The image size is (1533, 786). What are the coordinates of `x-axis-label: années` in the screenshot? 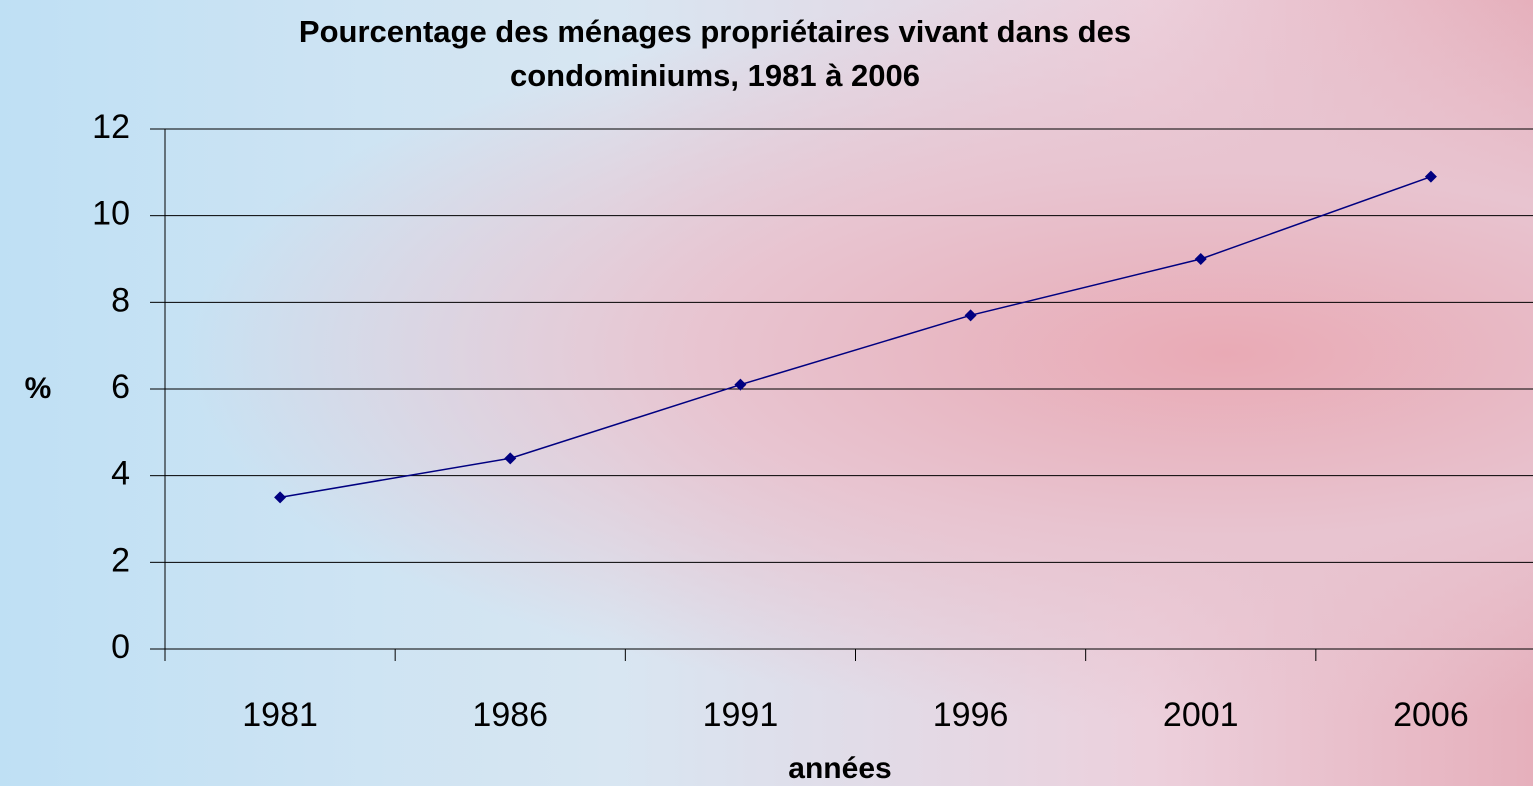 It's located at (839, 768).